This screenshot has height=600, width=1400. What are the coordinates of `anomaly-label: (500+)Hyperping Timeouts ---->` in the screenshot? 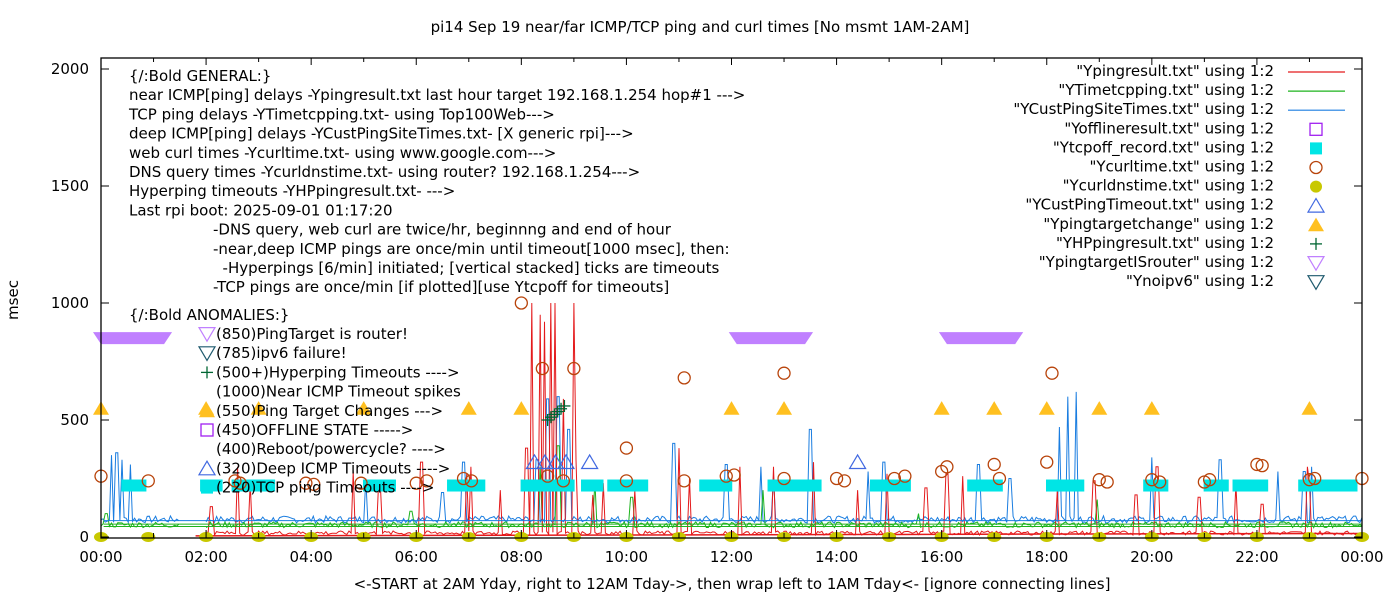 It's located at (338, 372).